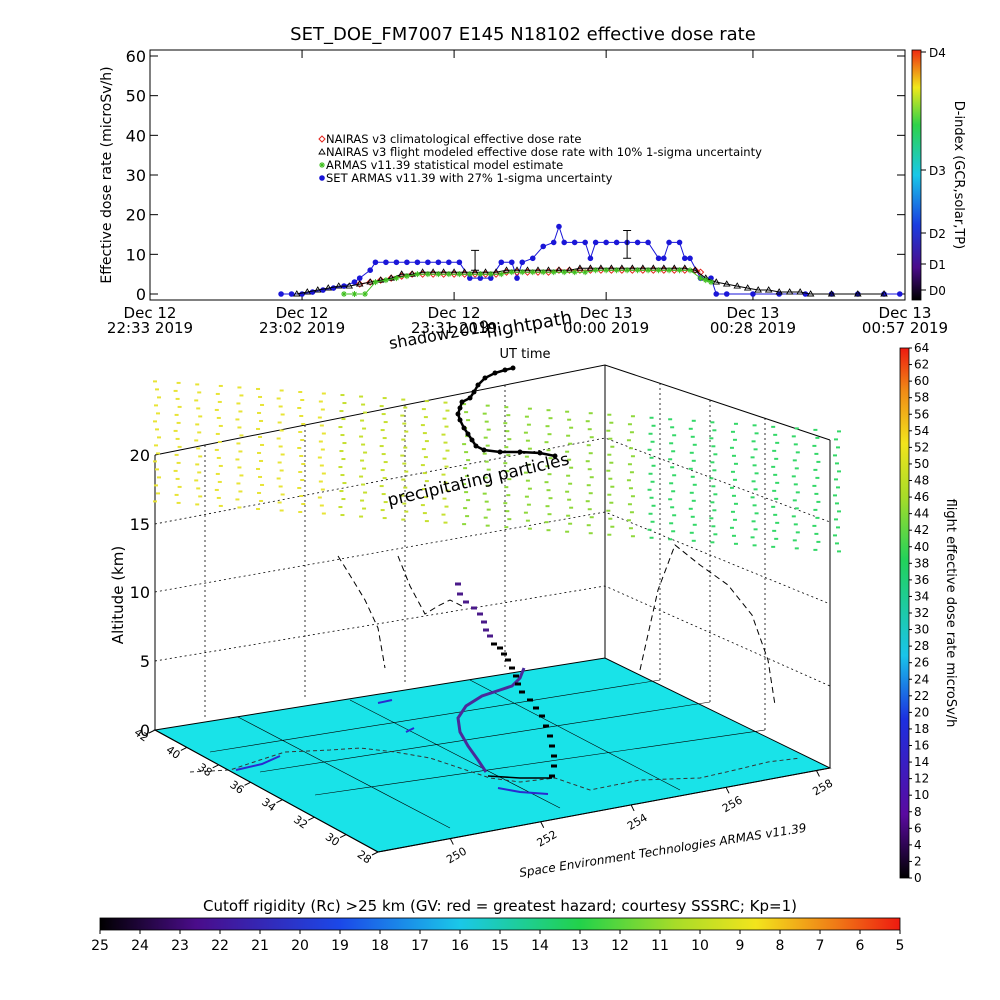  What do you see at coordinates (300, 946) in the screenshot?
I see `rigidity-tick-label: 20` at bounding box center [300, 946].